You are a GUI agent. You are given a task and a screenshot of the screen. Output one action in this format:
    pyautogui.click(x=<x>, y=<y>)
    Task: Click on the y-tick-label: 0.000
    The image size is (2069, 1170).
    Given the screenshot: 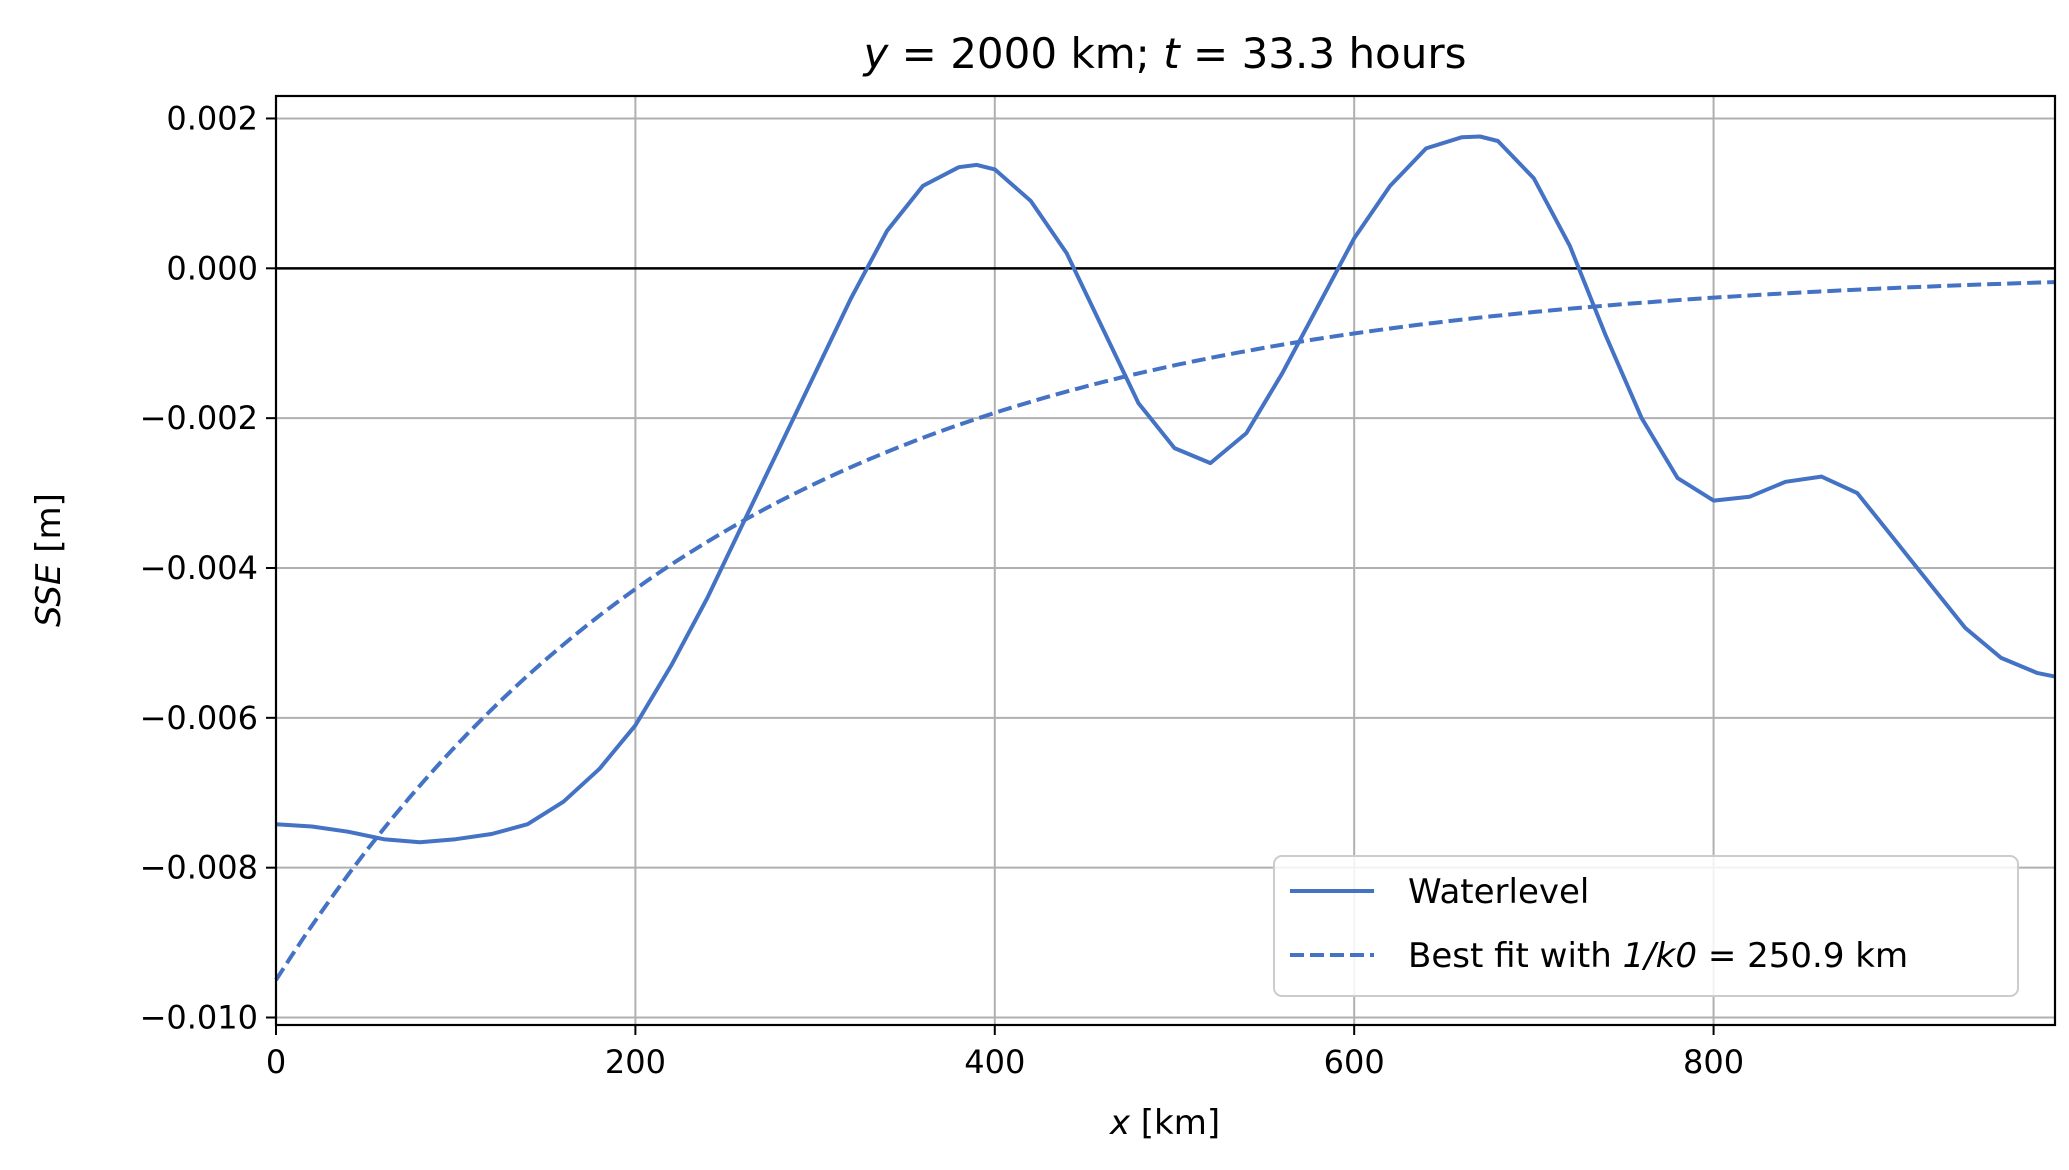 What is the action you would take?
    pyautogui.click(x=212, y=268)
    